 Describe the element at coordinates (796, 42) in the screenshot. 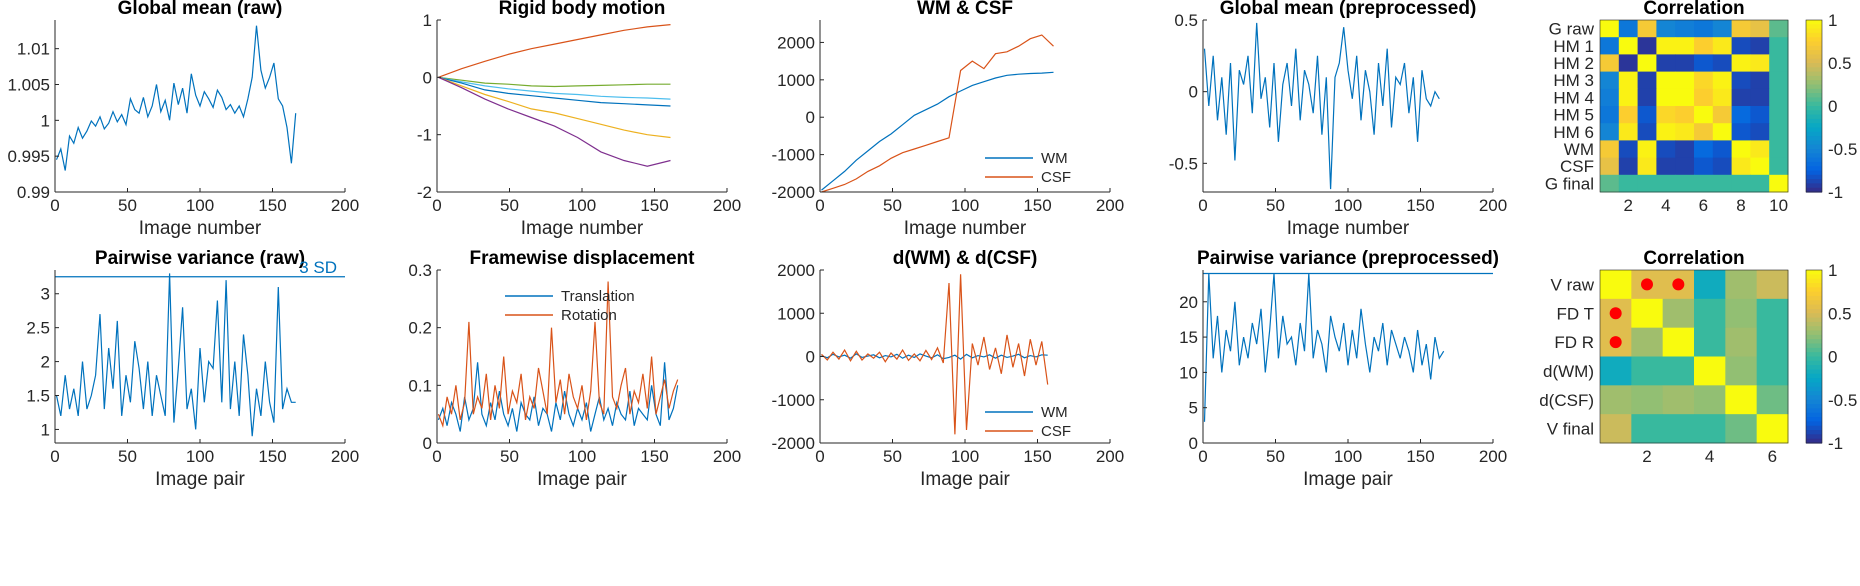

I see `y-tick-label: 2000` at that location.